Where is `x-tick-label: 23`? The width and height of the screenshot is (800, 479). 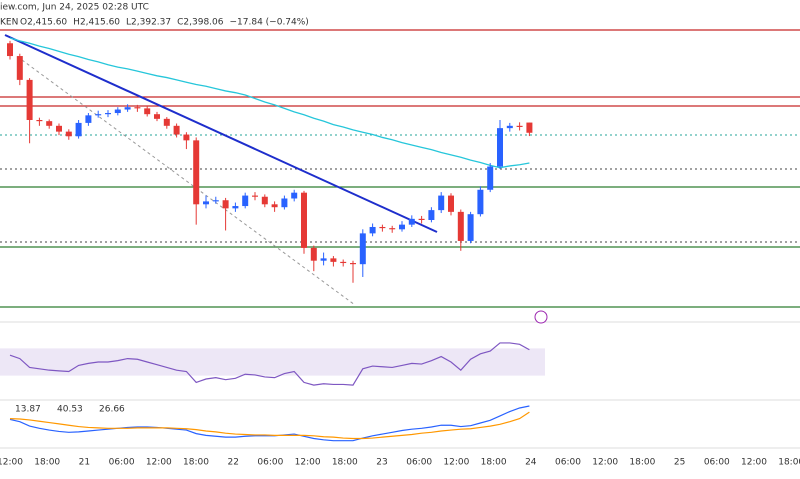 x-tick-label: 23 is located at coordinates (381, 463).